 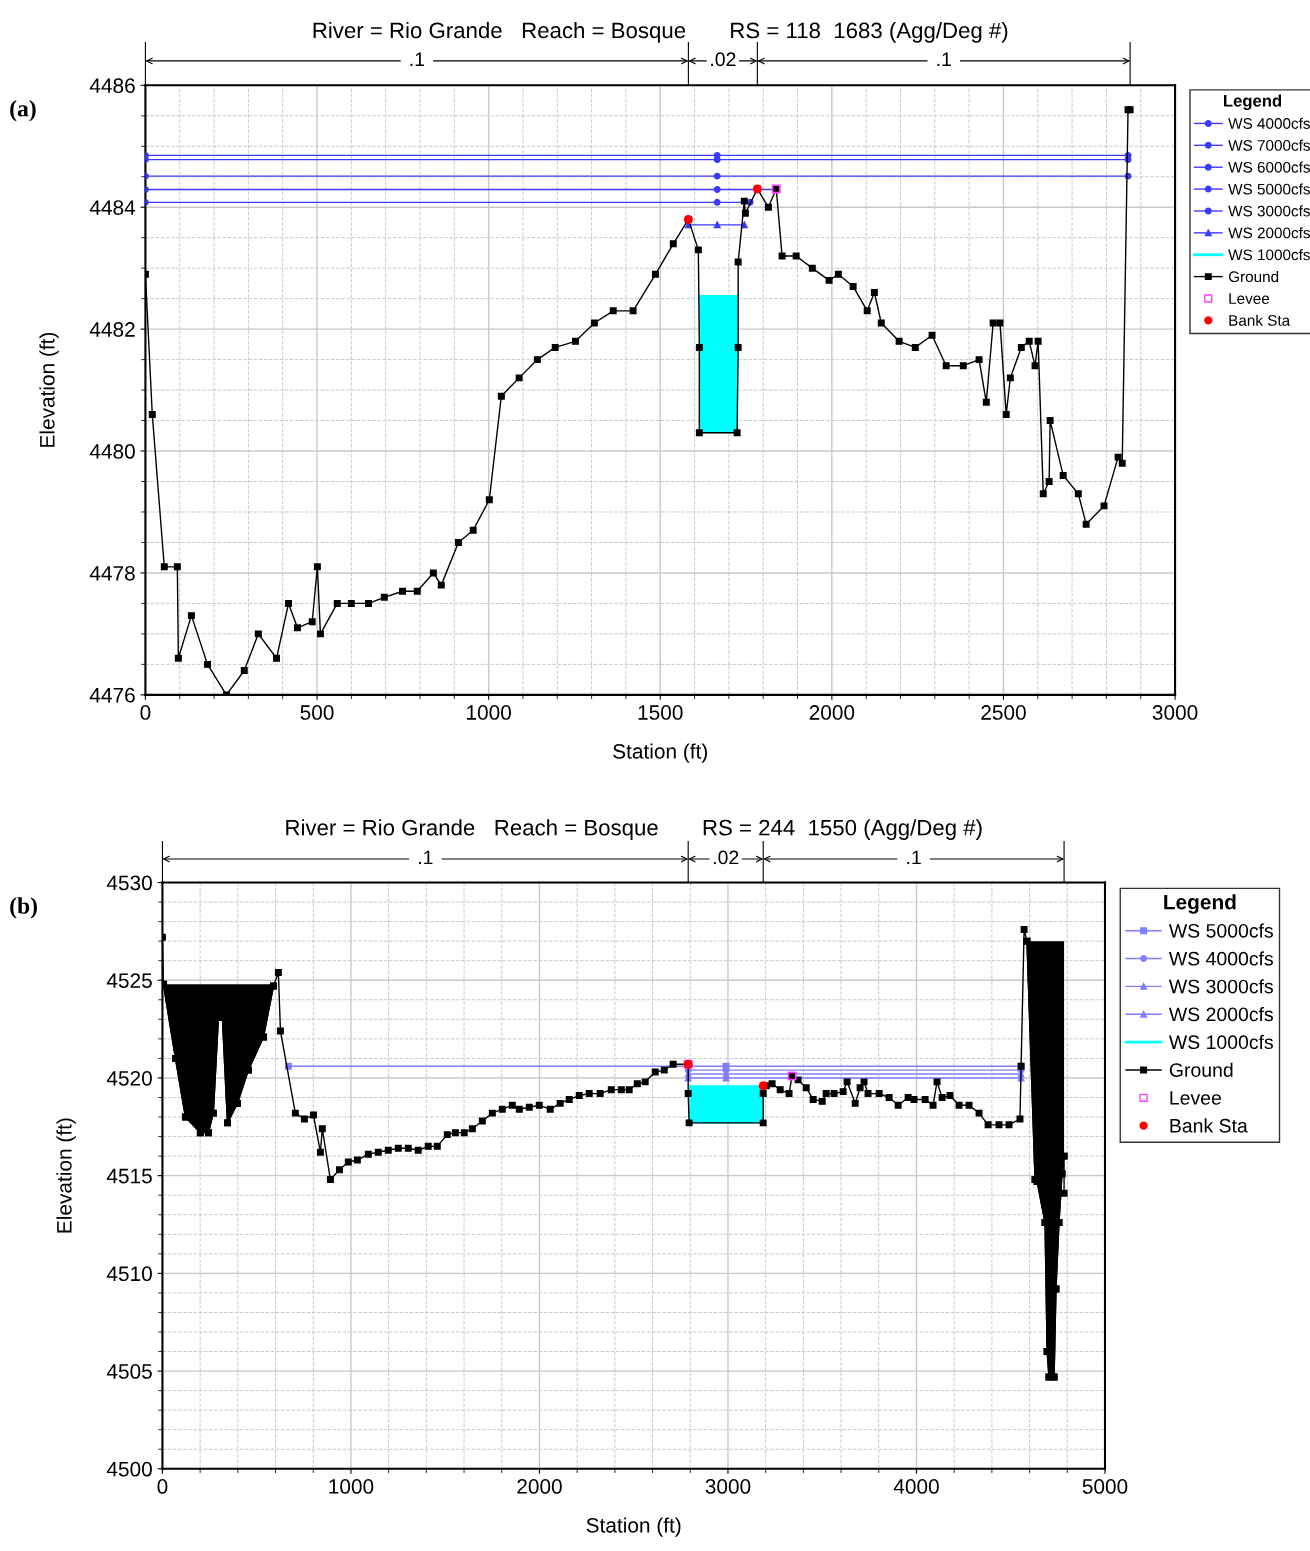 I want to click on text: (b), so click(x=23, y=908).